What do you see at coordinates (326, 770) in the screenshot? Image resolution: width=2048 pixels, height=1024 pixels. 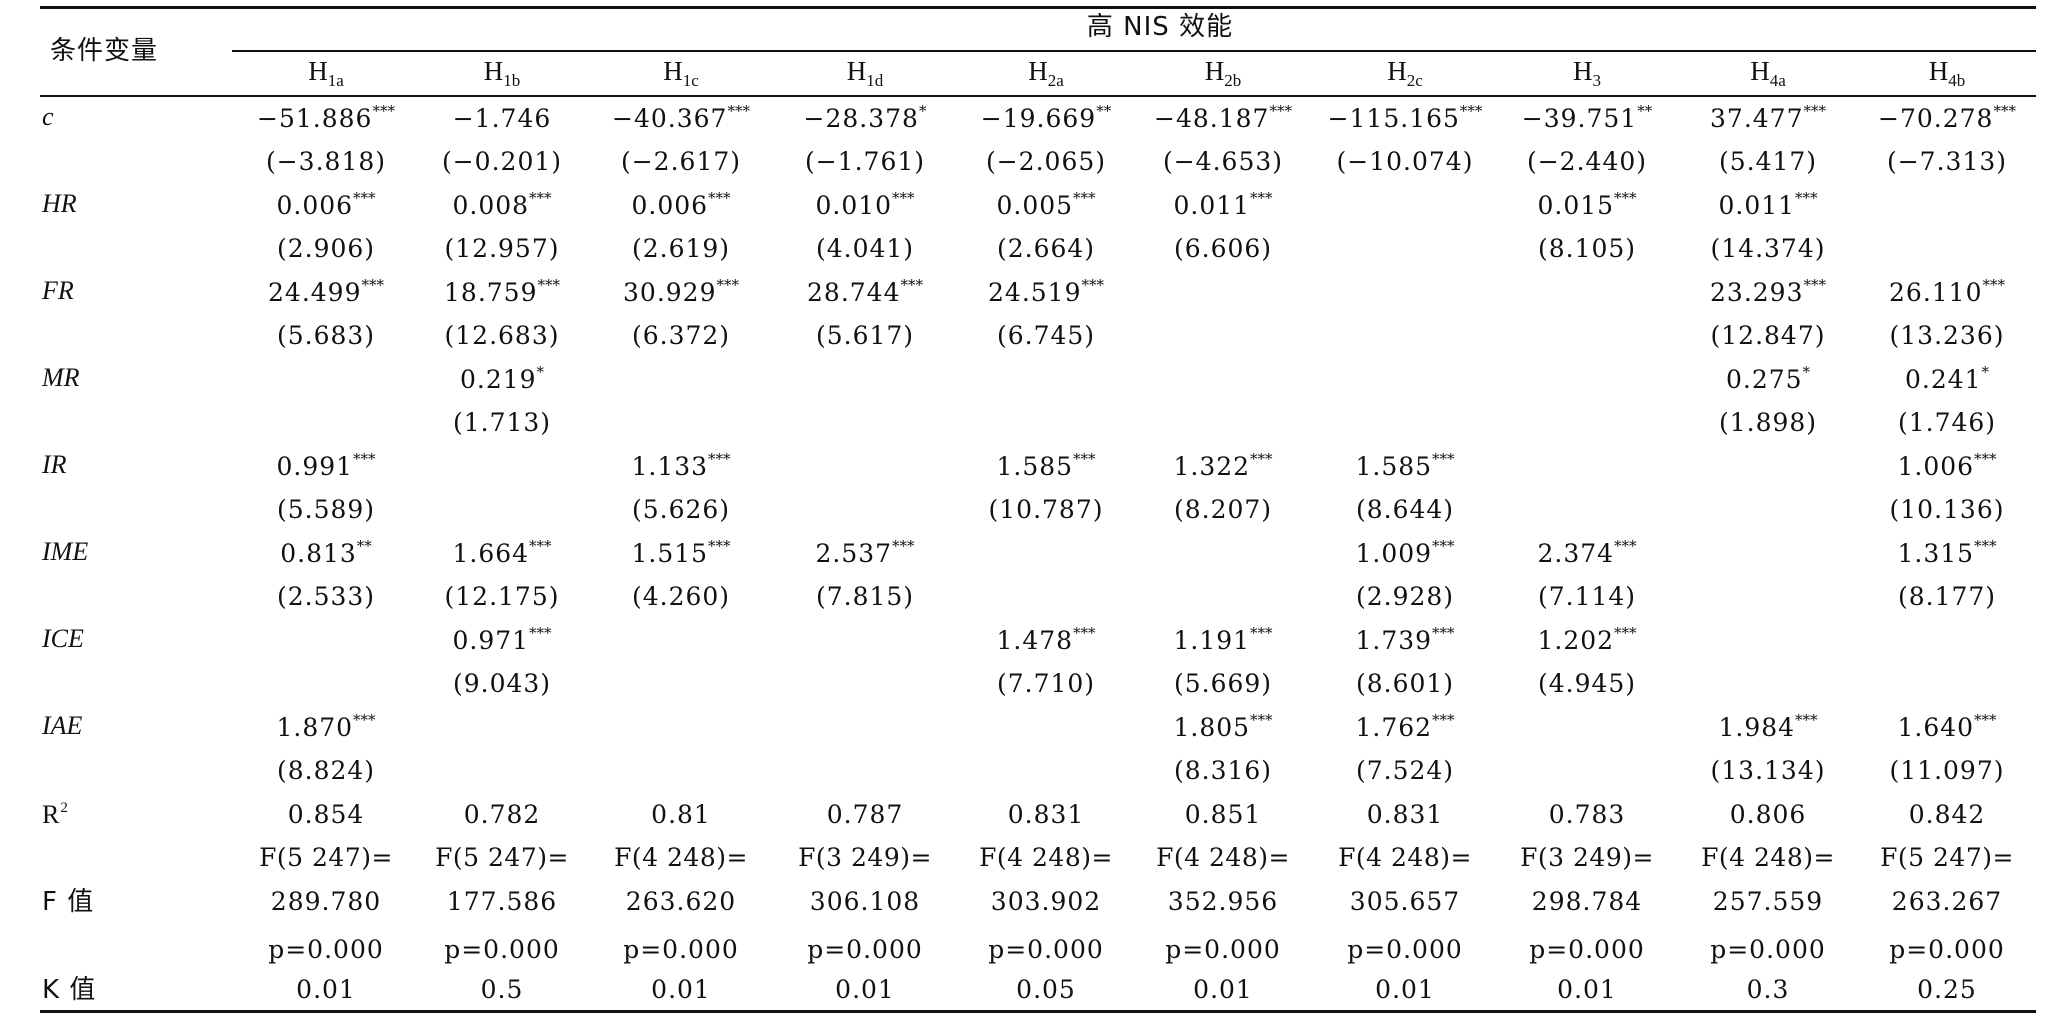 I see `t-statistic-cell: (8.824)` at bounding box center [326, 770].